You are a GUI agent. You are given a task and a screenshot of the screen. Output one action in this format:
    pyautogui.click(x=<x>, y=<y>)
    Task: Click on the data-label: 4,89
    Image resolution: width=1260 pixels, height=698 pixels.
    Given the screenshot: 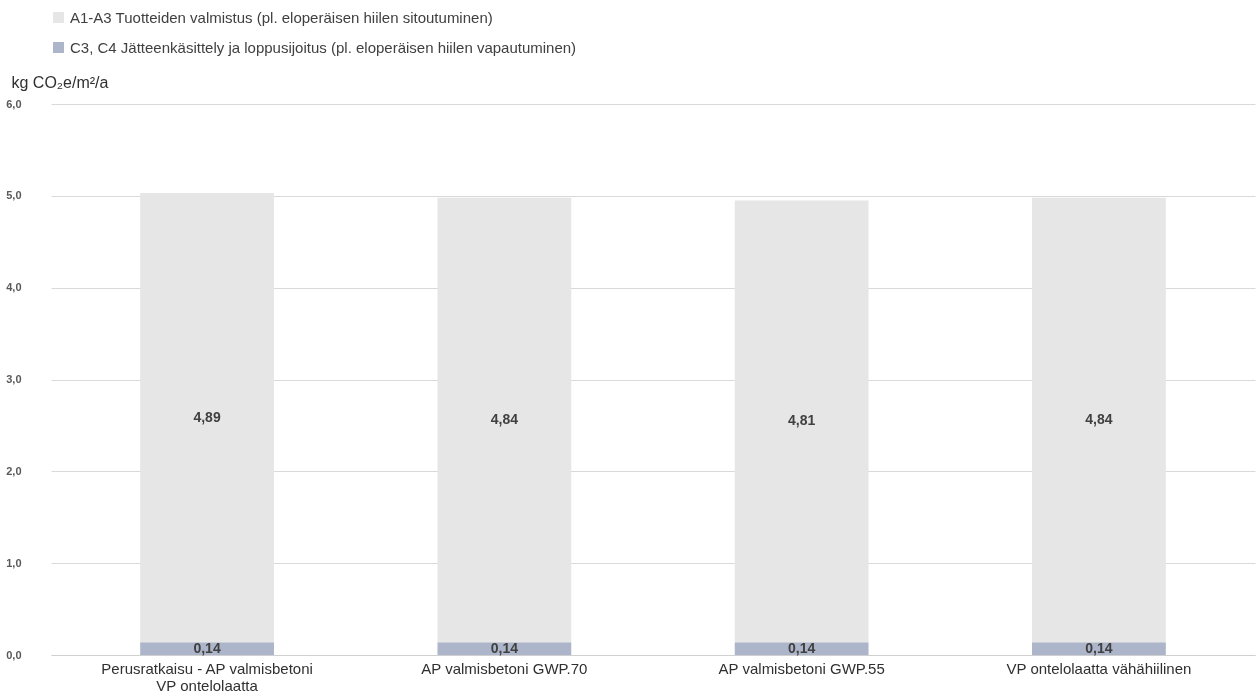 What is the action you would take?
    pyautogui.click(x=207, y=416)
    